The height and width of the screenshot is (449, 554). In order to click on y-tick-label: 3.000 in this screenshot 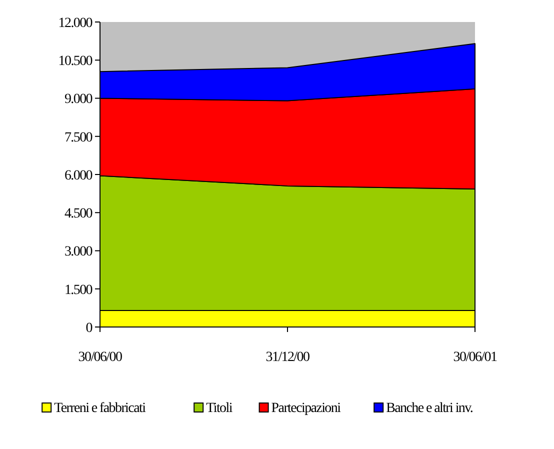, I will do `click(78, 252)`.